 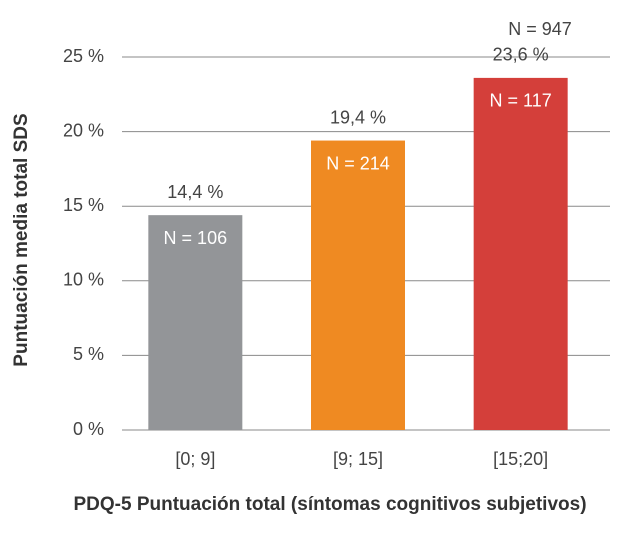 What do you see at coordinates (88, 354) in the screenshot?
I see `y-tick-label: 5 %` at bounding box center [88, 354].